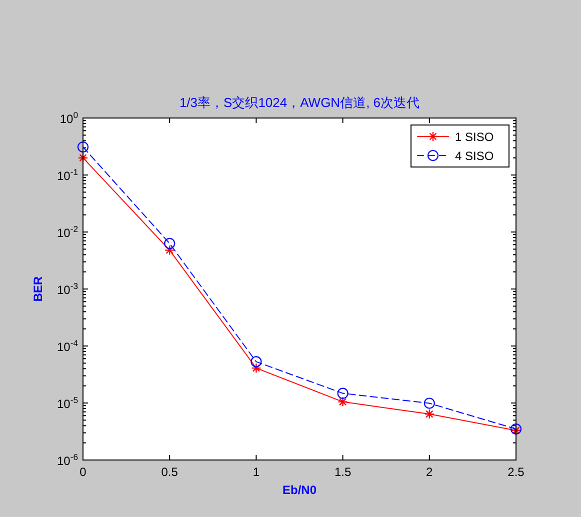  Describe the element at coordinates (474, 137) in the screenshot. I see `legend-label: 1 SISO` at that location.